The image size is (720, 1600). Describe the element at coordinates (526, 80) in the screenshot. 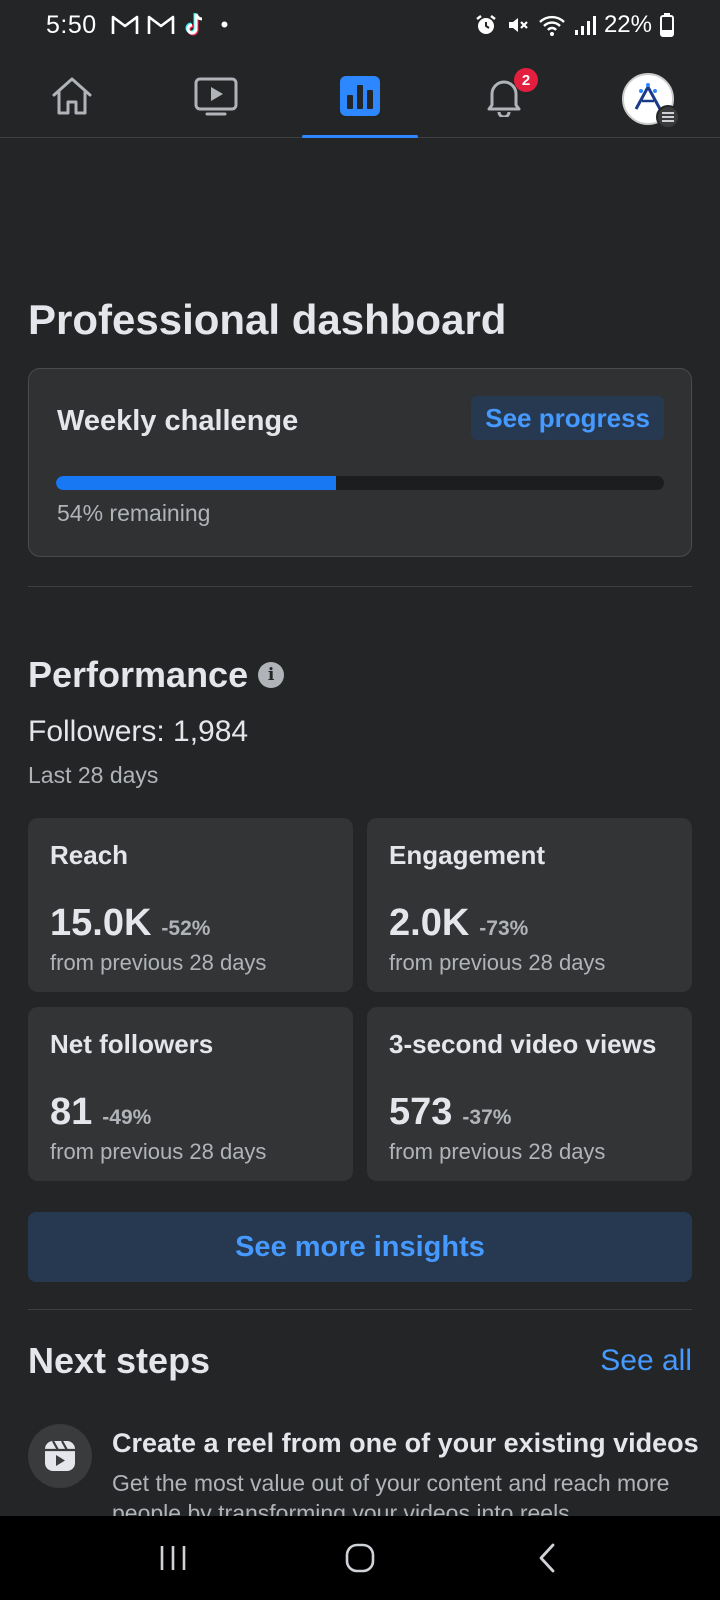

I see `notification-badge: 2` at that location.